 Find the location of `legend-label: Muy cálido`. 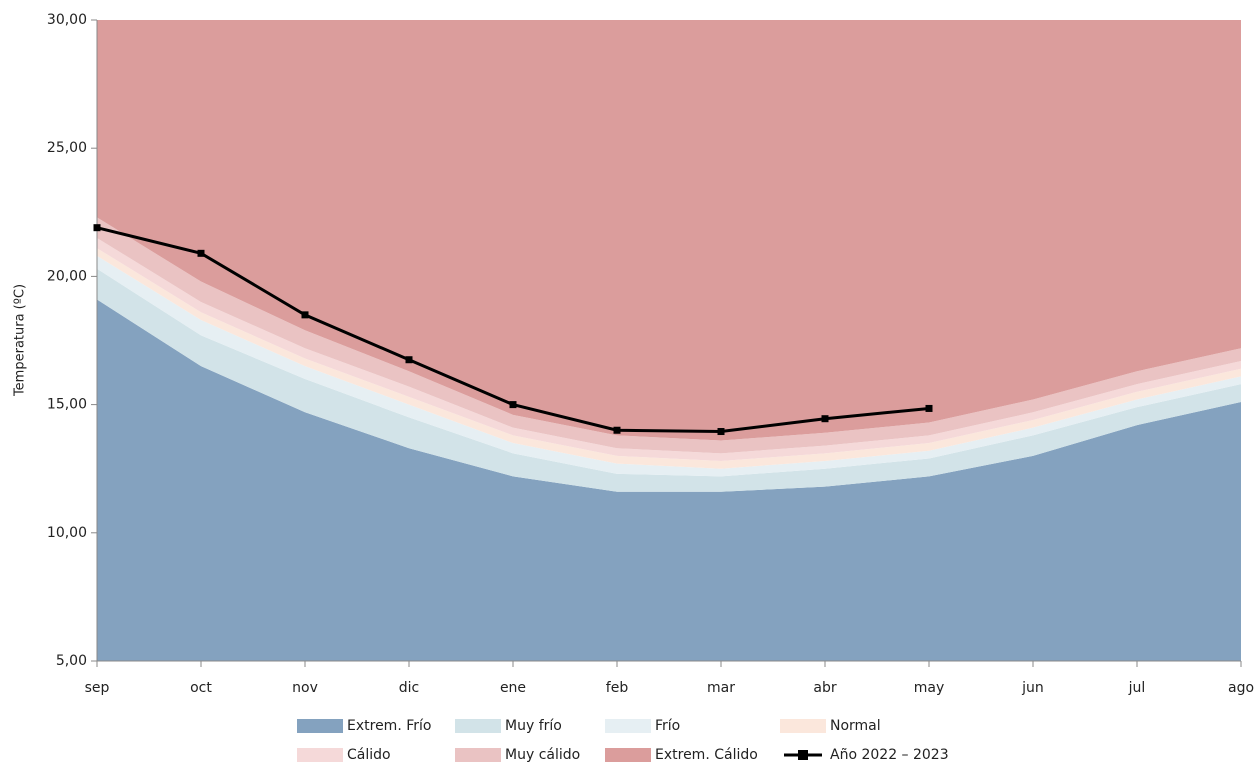

legend-label: Muy cálido is located at coordinates (542, 755).